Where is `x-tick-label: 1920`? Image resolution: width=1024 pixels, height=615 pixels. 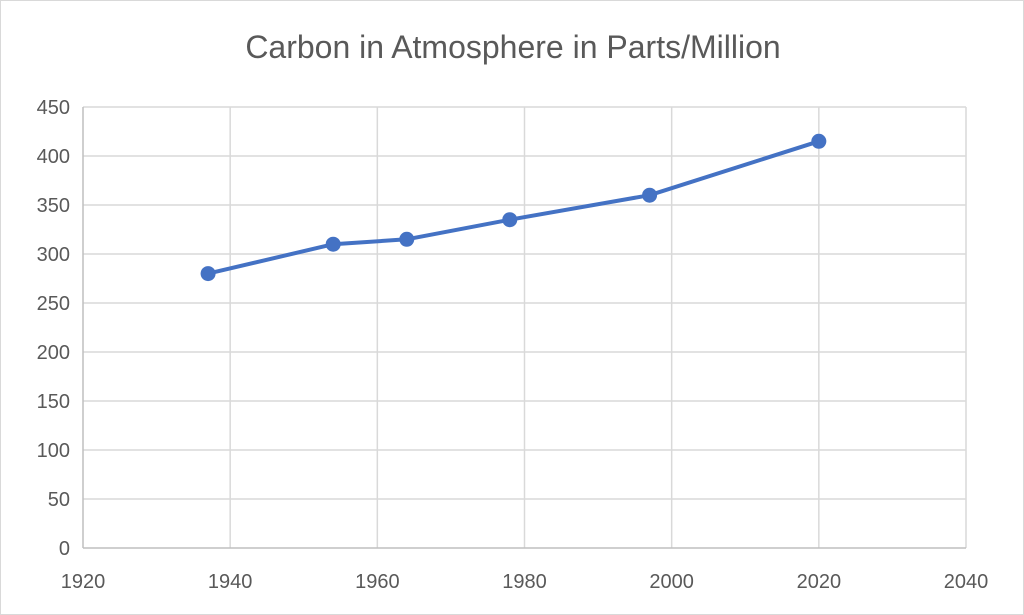 x-tick-label: 1920 is located at coordinates (83, 582).